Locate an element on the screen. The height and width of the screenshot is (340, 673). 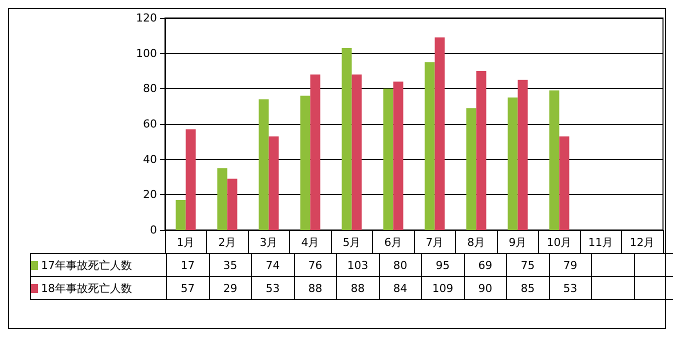
x-tick-label: 8月 is located at coordinates (476, 242).